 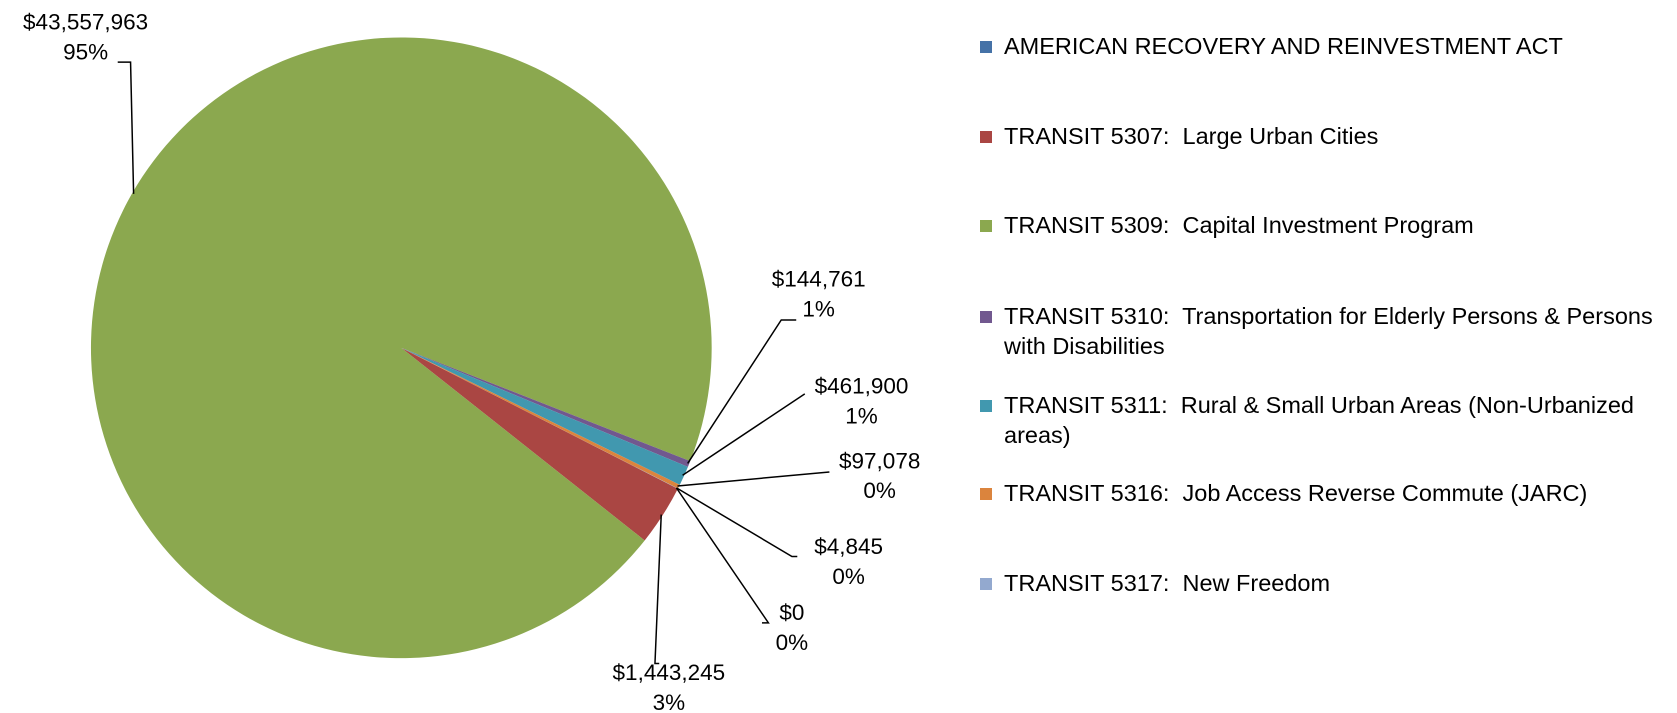 I want to click on legend-label: TRANSIT 5307: Large Urban Cities, so click(x=1191, y=135).